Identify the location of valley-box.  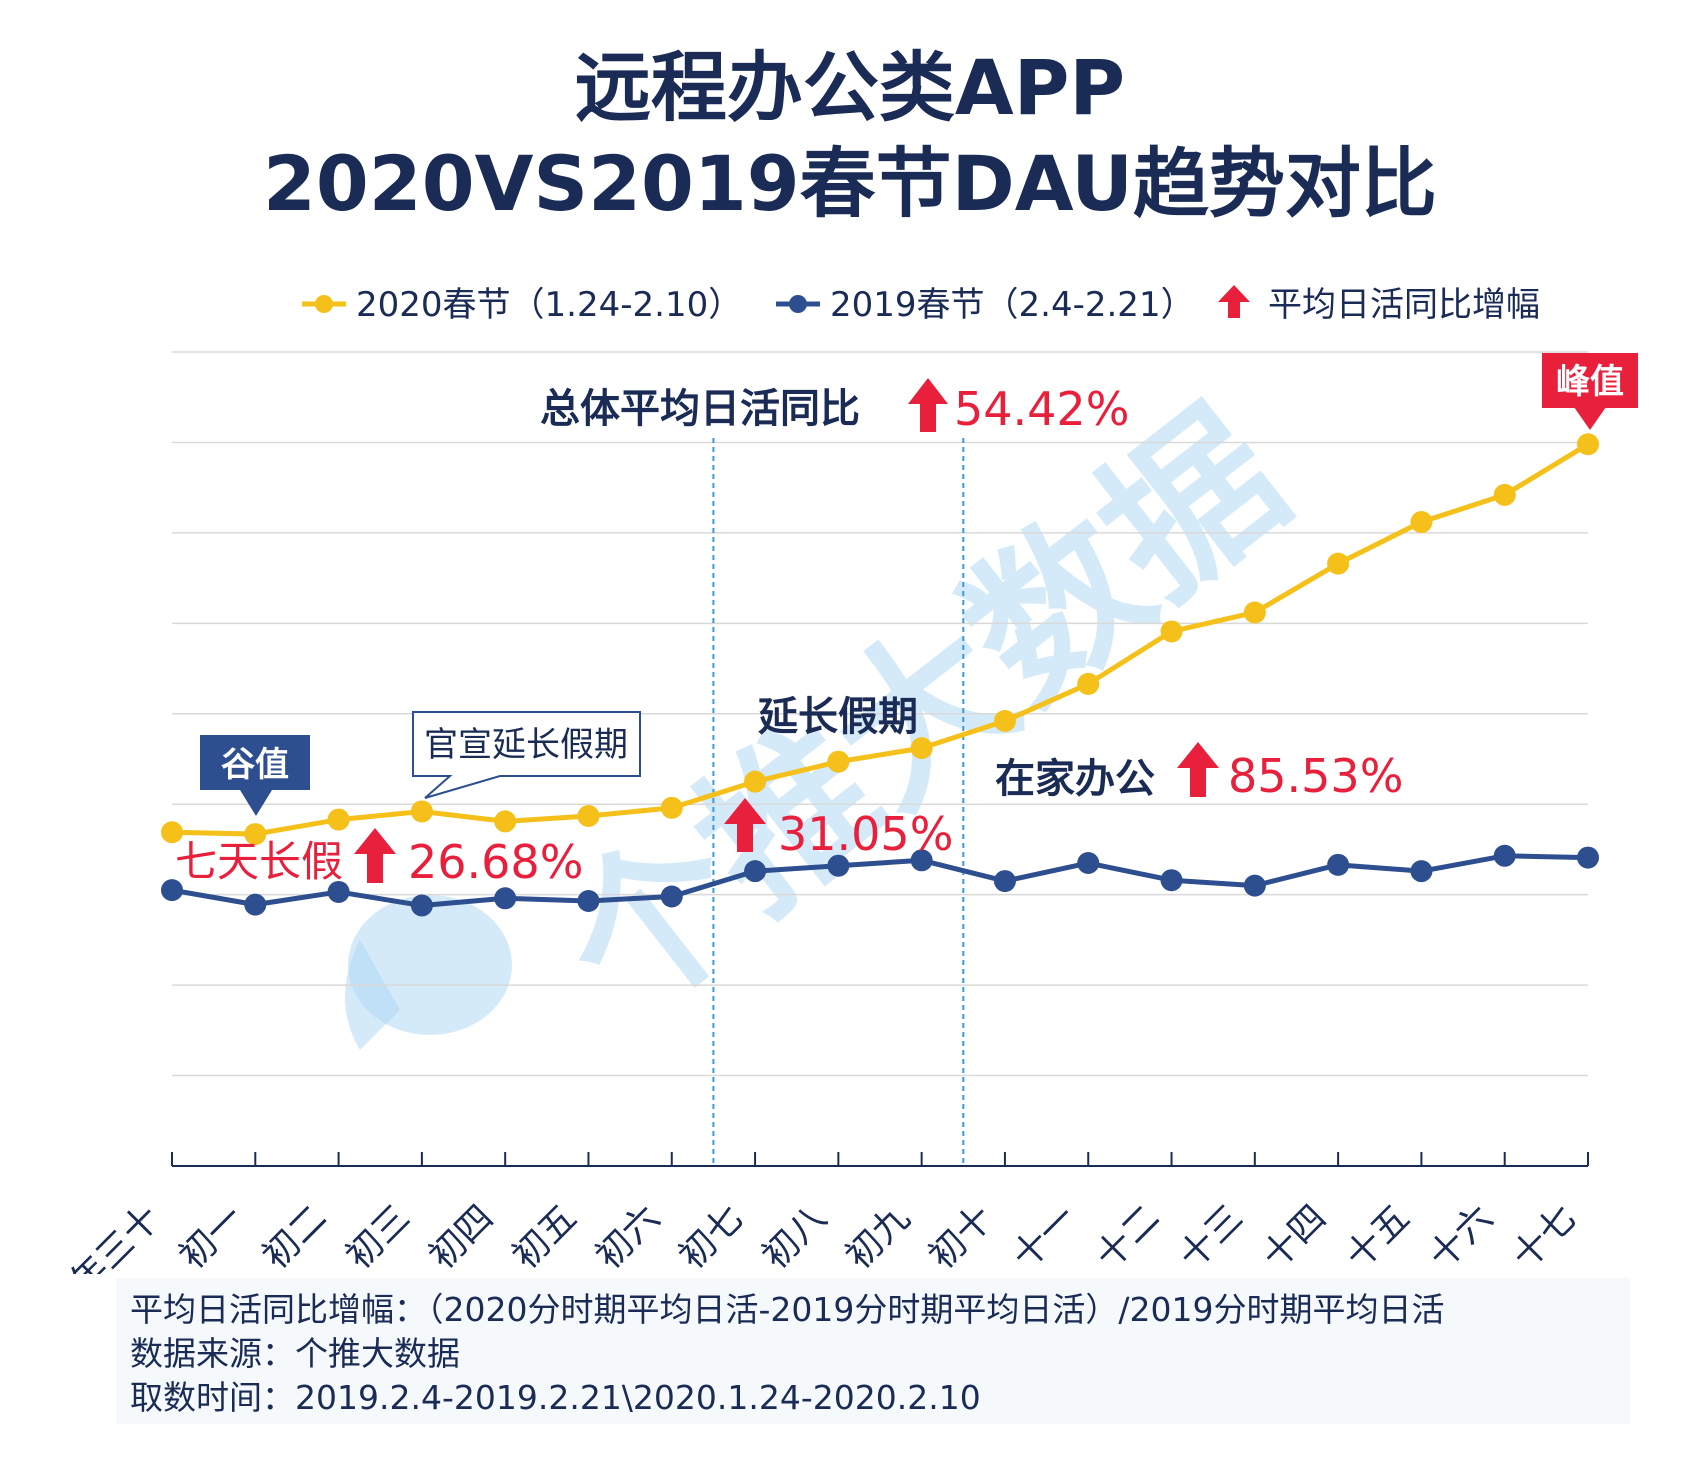
(255, 762).